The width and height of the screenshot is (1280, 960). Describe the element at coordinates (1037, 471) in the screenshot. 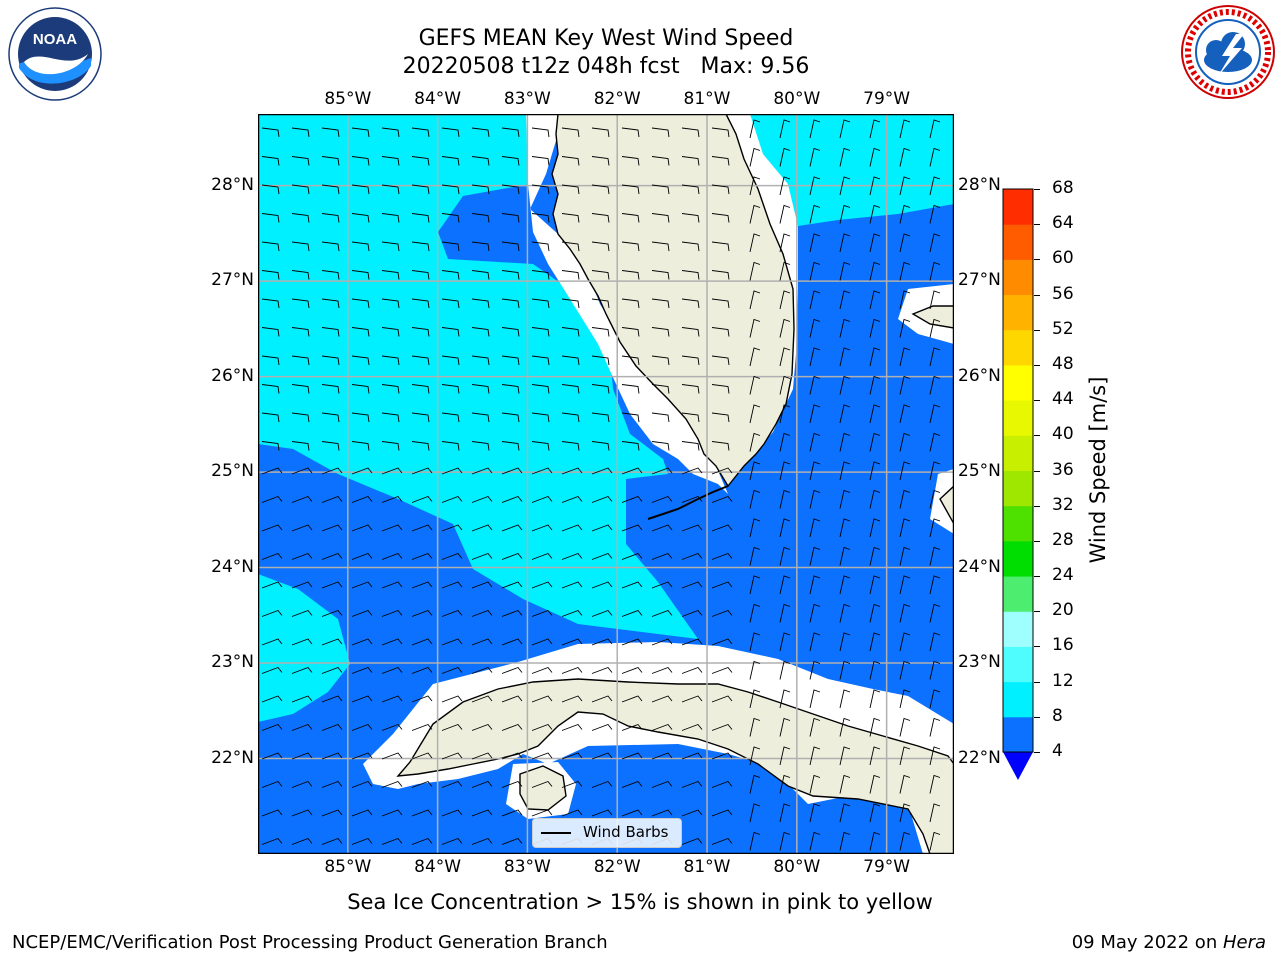

I see `colorbar-tick-mark` at that location.